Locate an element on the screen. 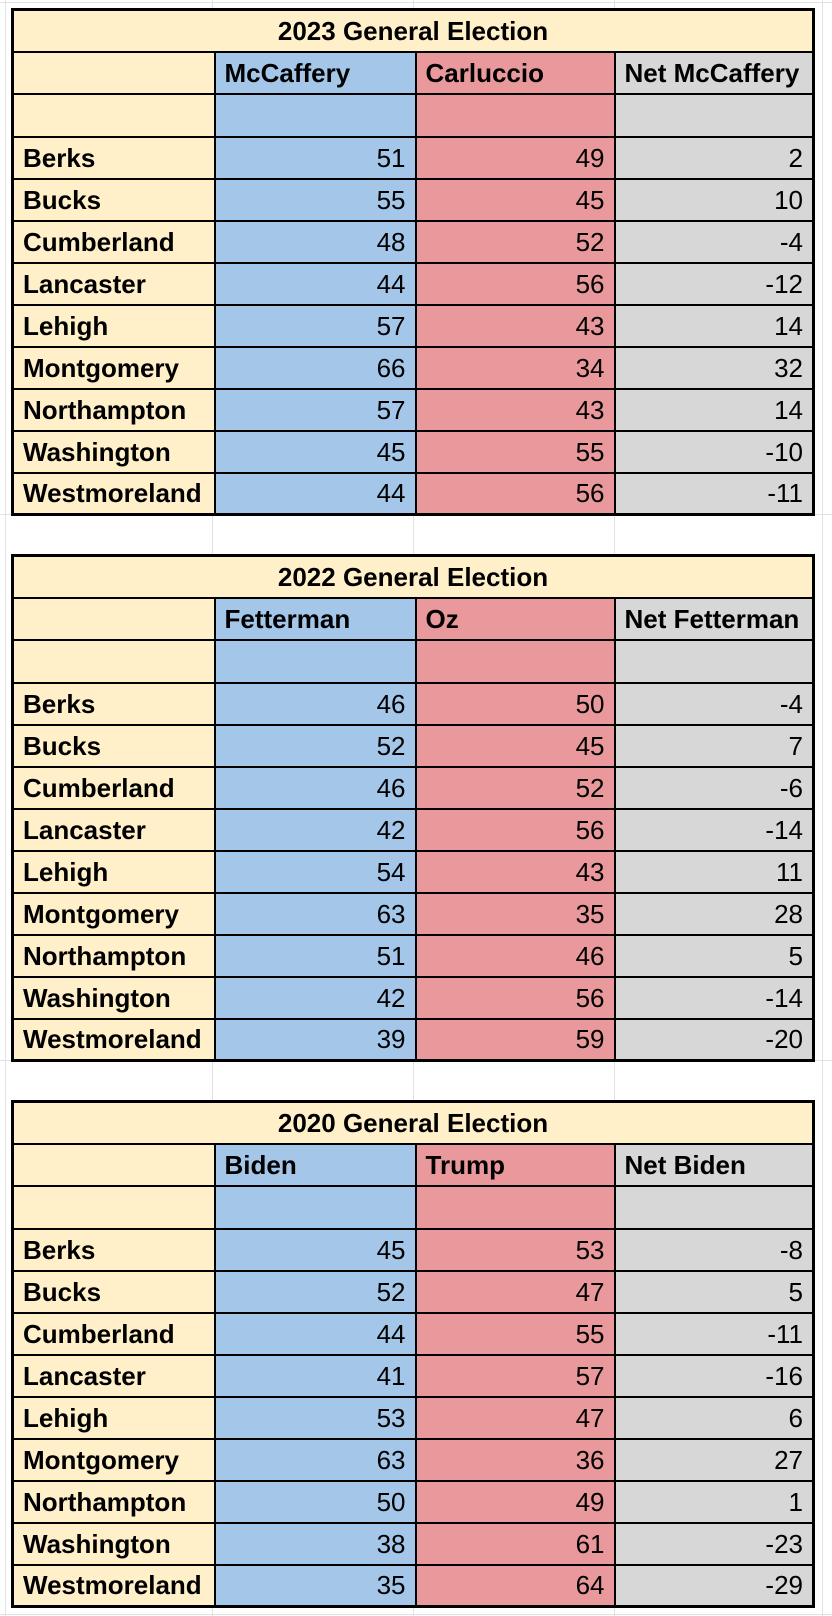 Image resolution: width=832 pixels, height=1616 pixels. net-value-cell: -6 is located at coordinates (714, 787).